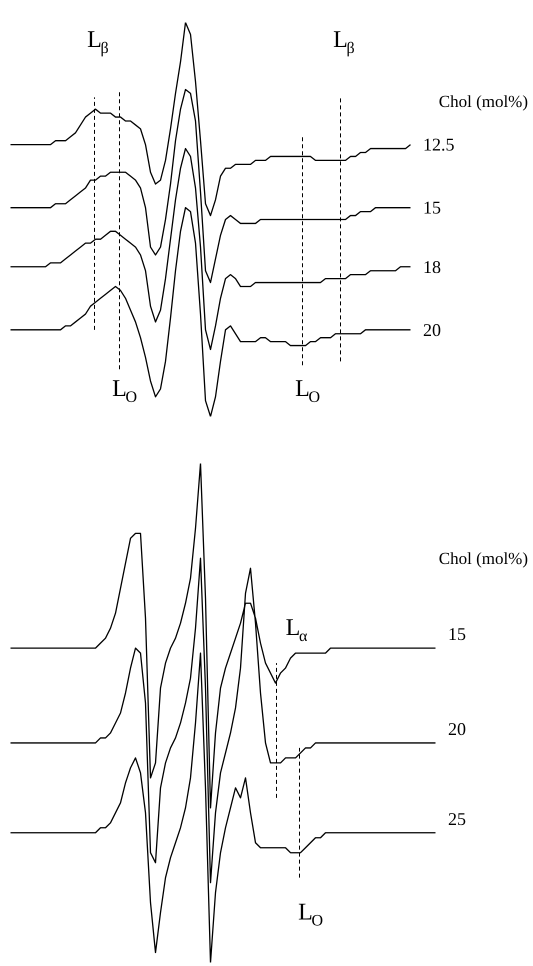  I want to click on series-label: 12.5, so click(438, 144).